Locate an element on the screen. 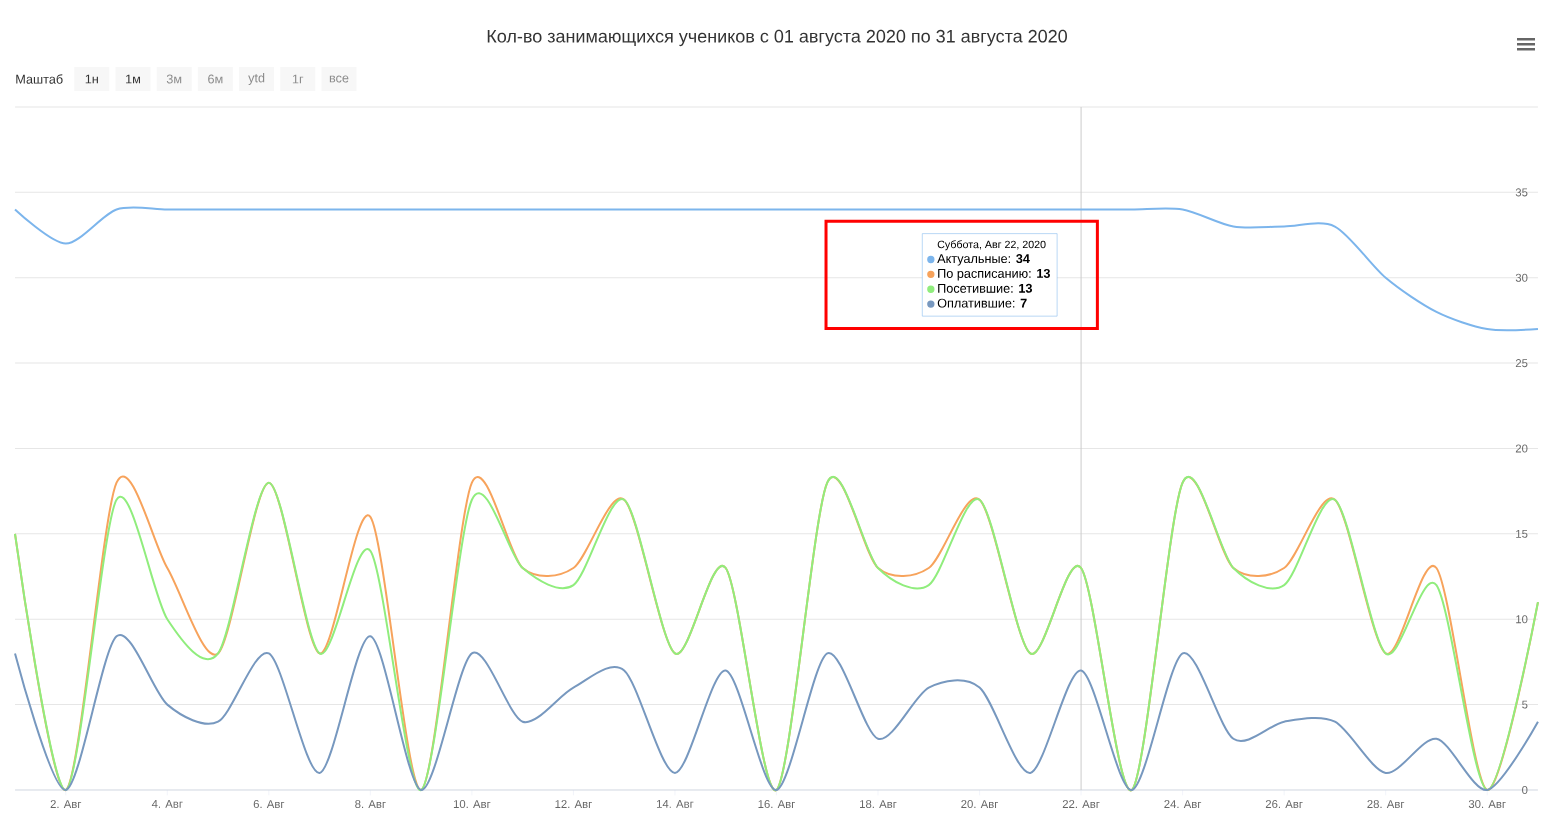 The width and height of the screenshot is (1565, 826). x-tick-label: 8. Авг is located at coordinates (370, 804).